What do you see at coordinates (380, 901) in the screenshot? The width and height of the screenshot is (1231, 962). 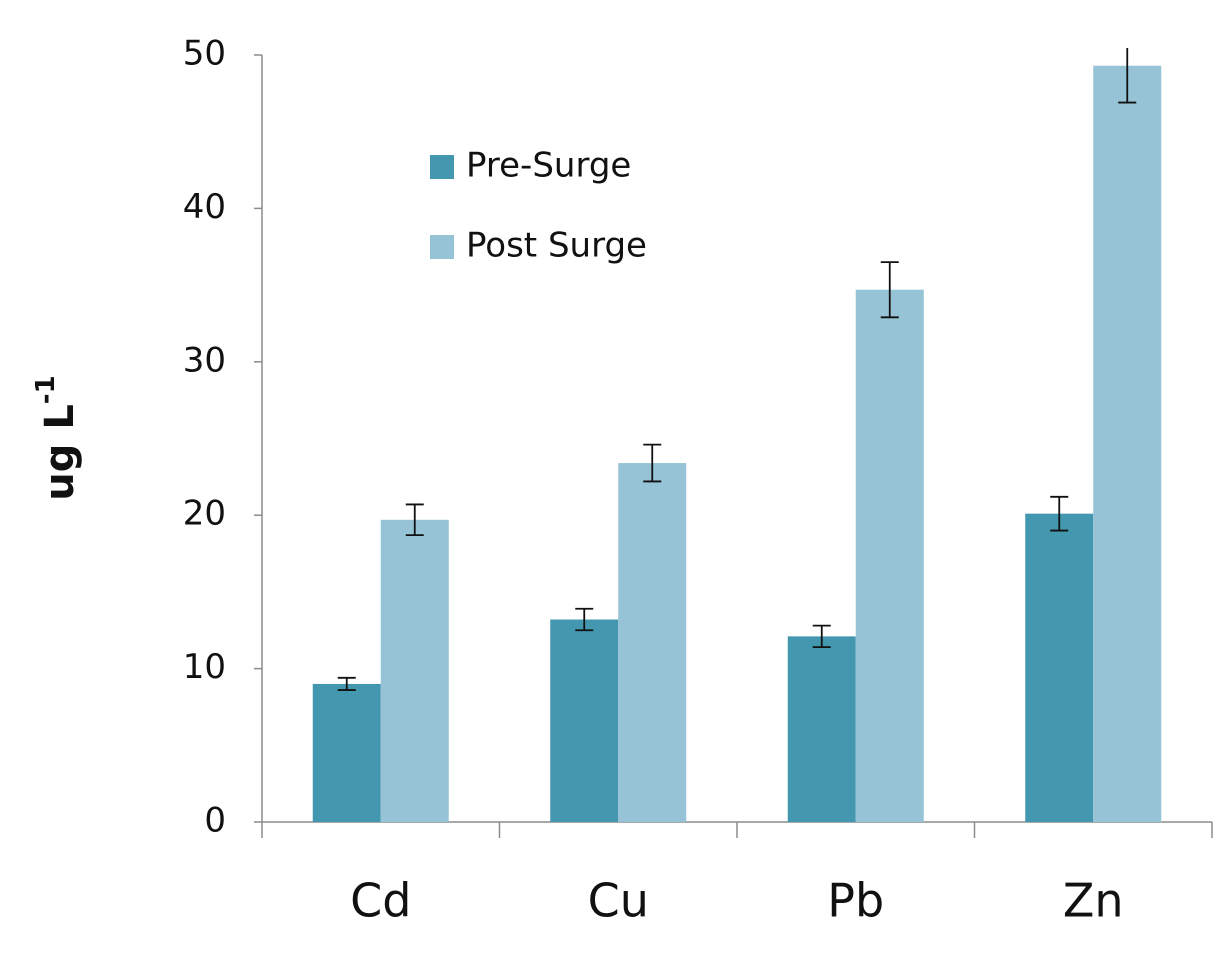 I see `x-tick-label: Cd` at bounding box center [380, 901].